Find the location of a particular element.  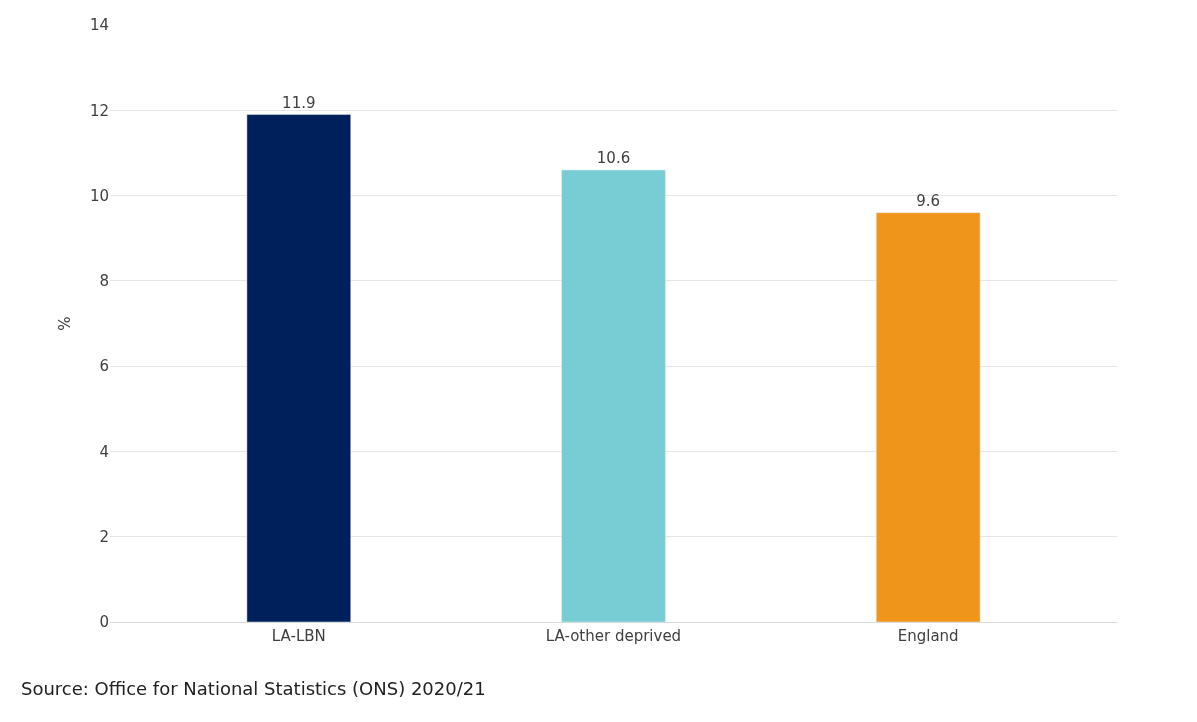

x-tick-label: LA-other deprived is located at coordinates (613, 636).